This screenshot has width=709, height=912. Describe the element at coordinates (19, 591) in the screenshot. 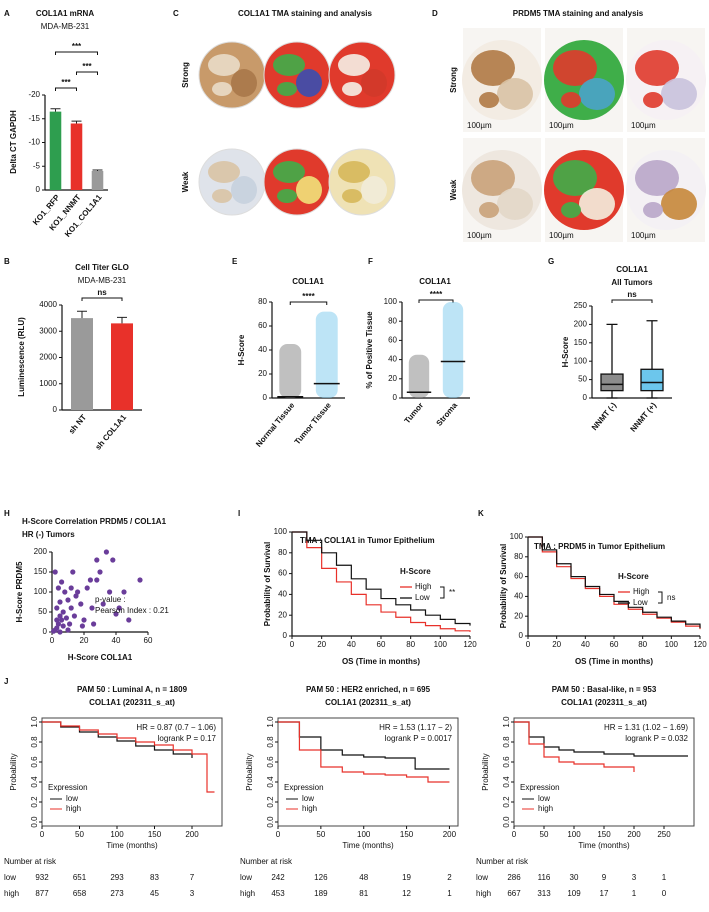

I see `y-axis-label: H-Score PRDM5` at that location.